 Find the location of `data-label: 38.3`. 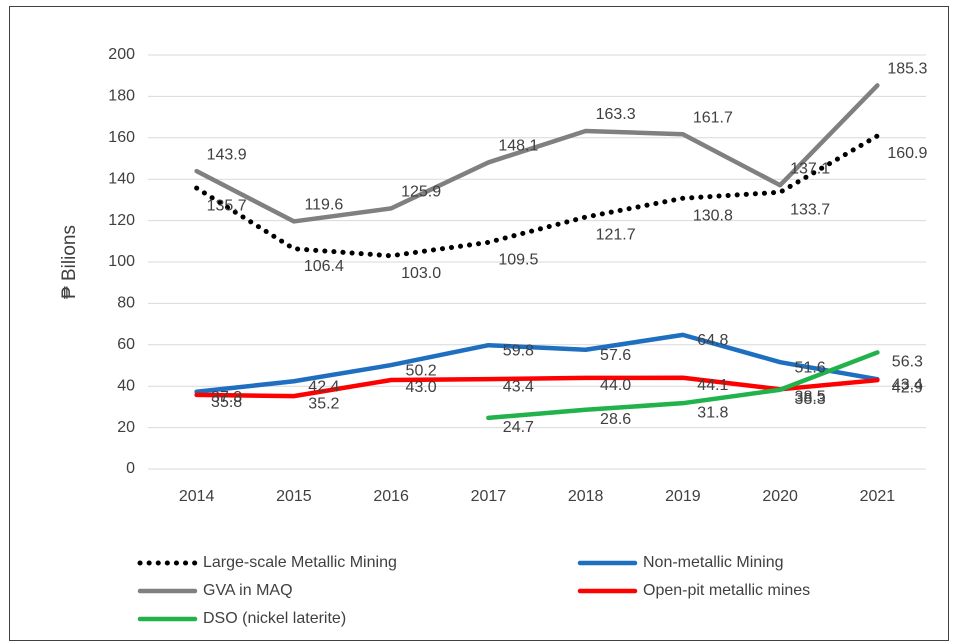

data-label: 38.3 is located at coordinates (810, 399).